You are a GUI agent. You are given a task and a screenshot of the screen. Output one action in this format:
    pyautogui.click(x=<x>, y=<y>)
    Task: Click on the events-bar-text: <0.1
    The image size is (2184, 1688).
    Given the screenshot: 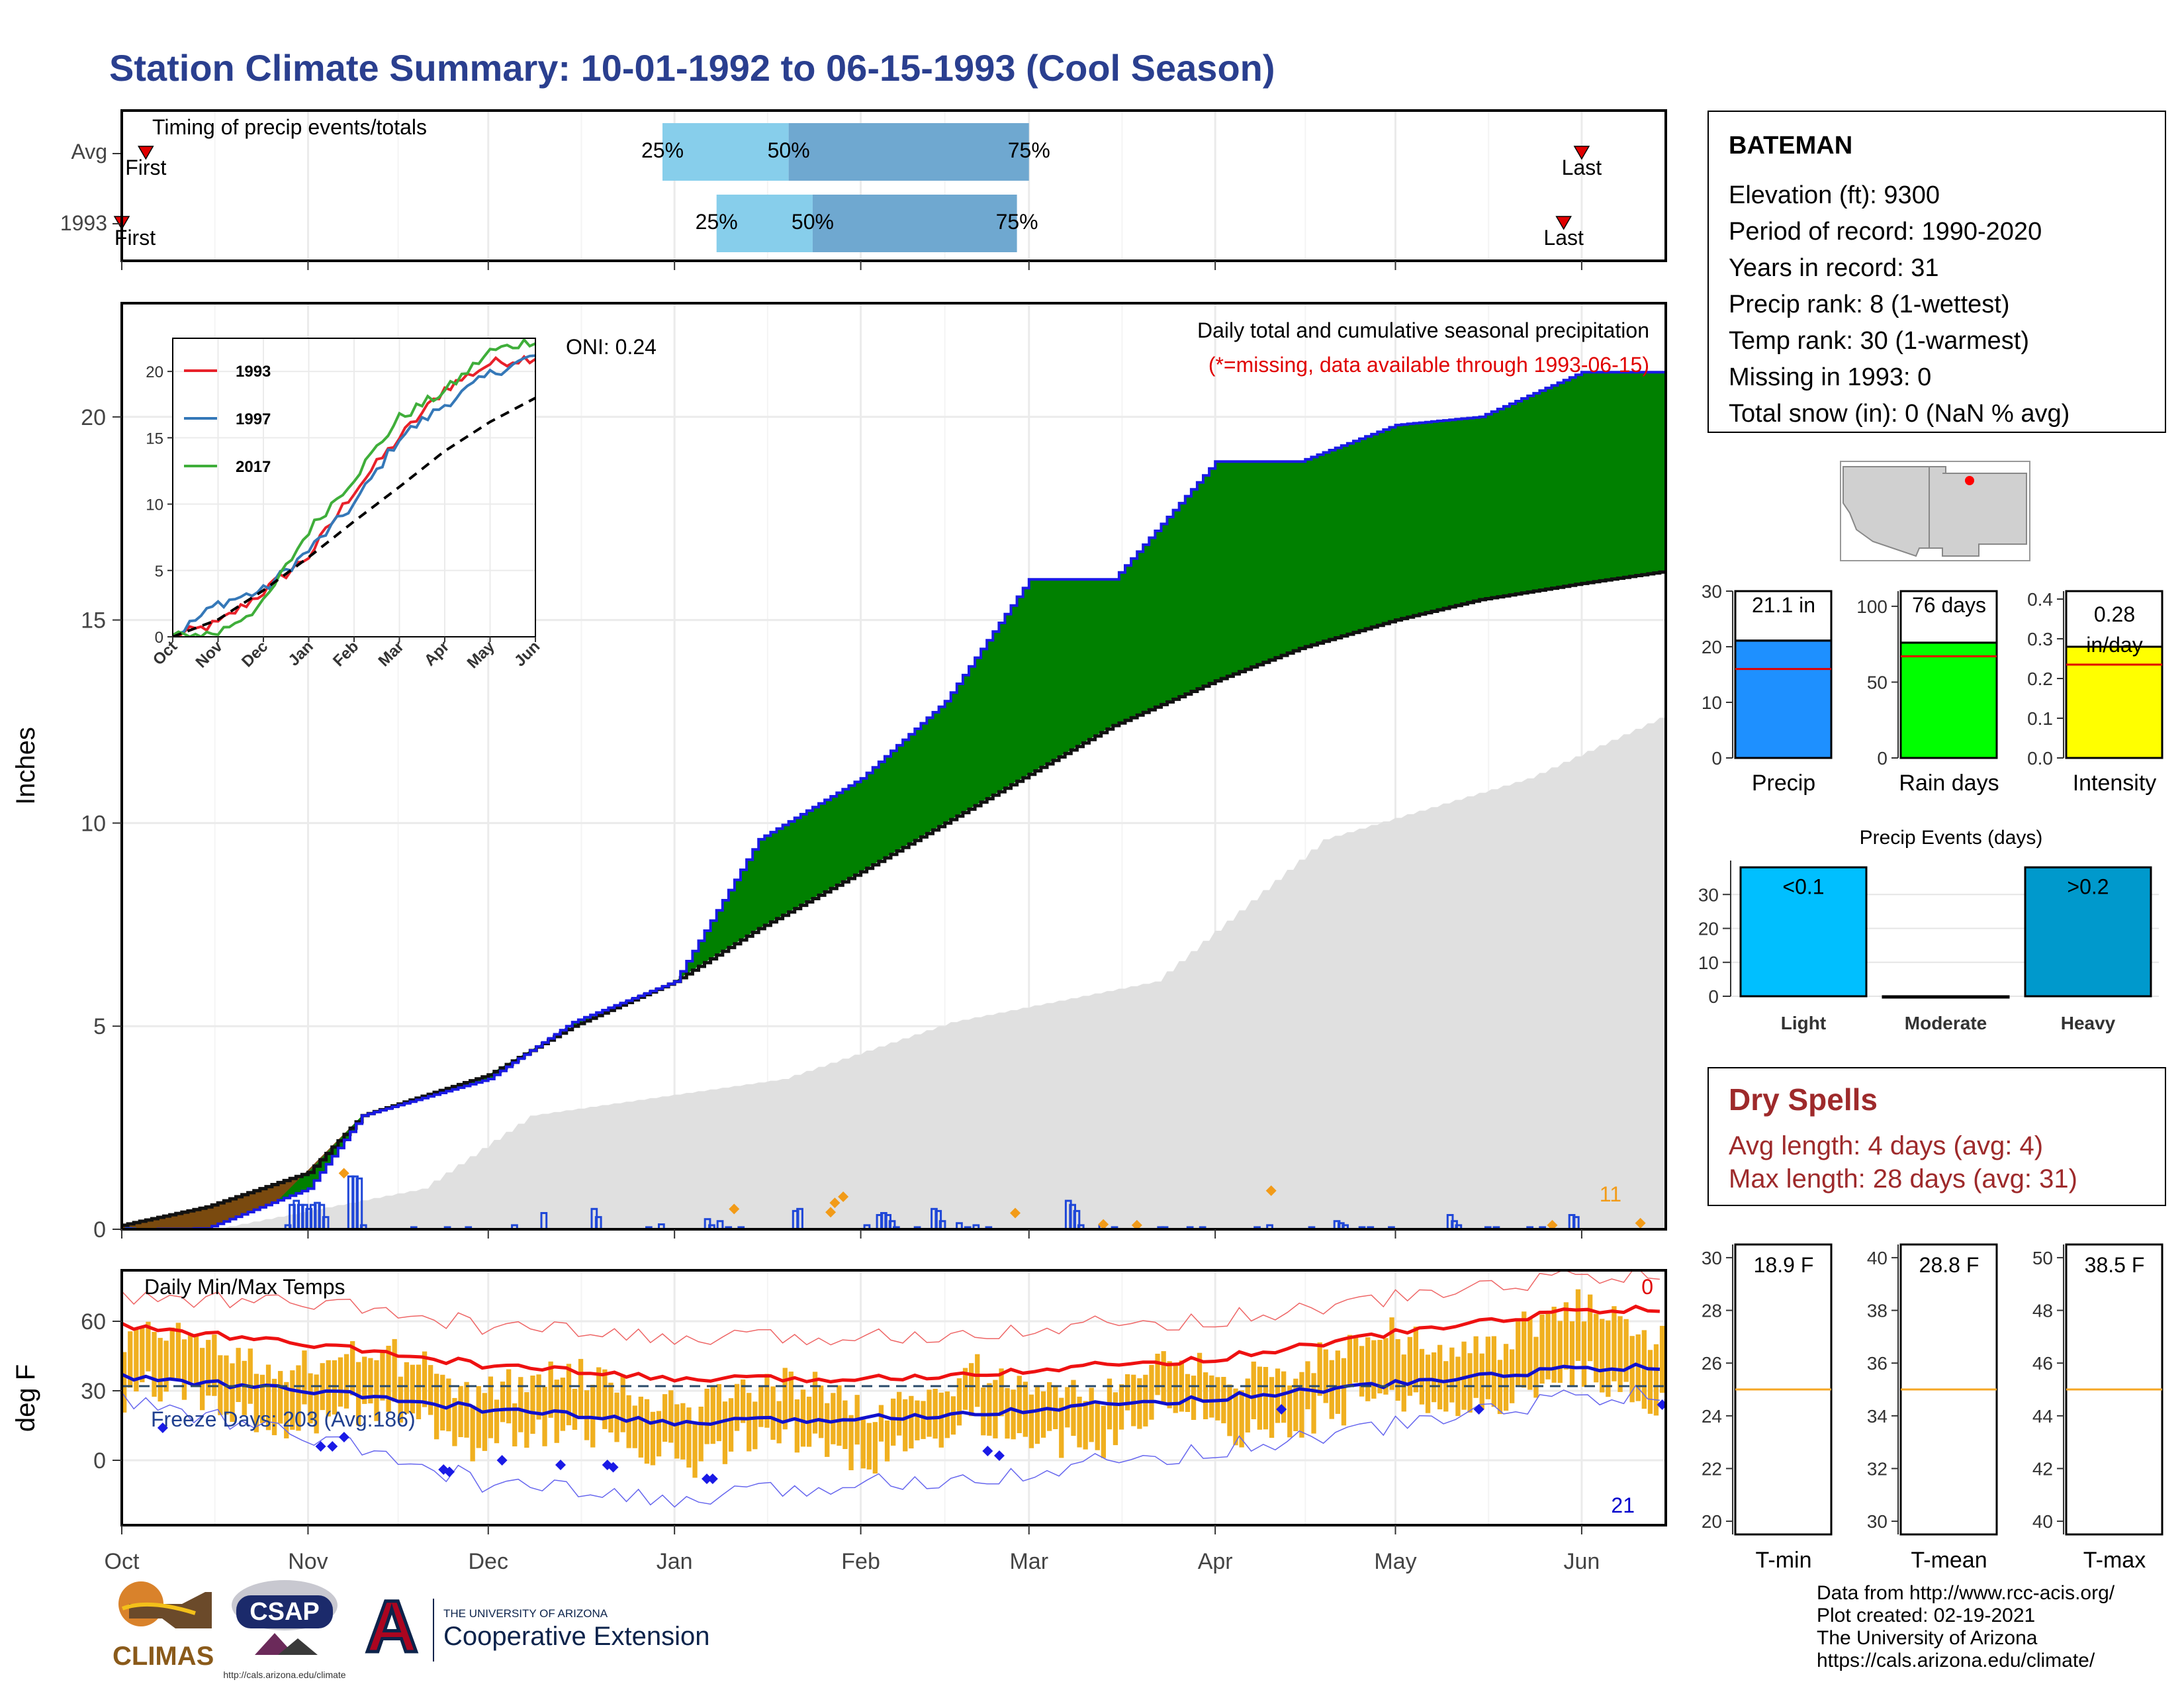 What is the action you would take?
    pyautogui.click(x=1803, y=886)
    